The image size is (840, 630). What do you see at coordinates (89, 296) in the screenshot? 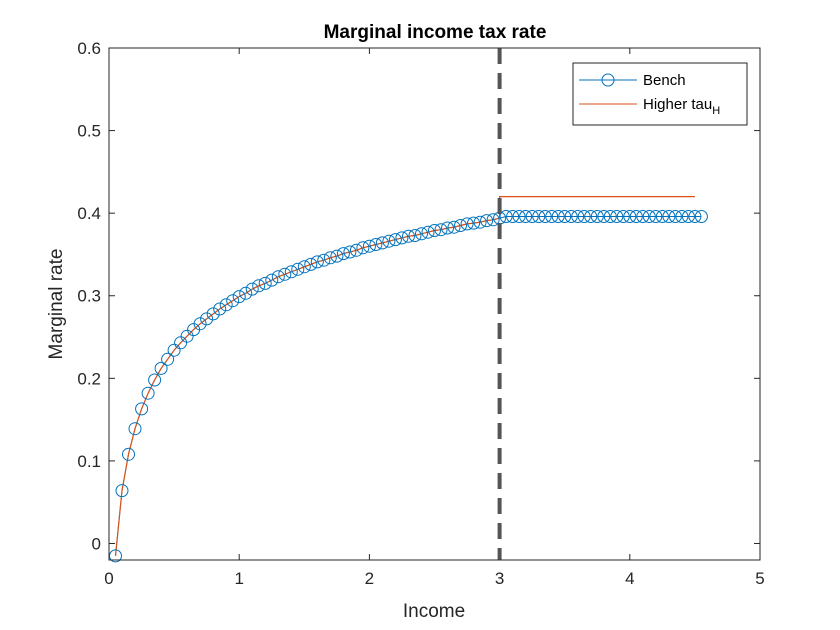
I see `y-tick-label: 0.3` at bounding box center [89, 296].